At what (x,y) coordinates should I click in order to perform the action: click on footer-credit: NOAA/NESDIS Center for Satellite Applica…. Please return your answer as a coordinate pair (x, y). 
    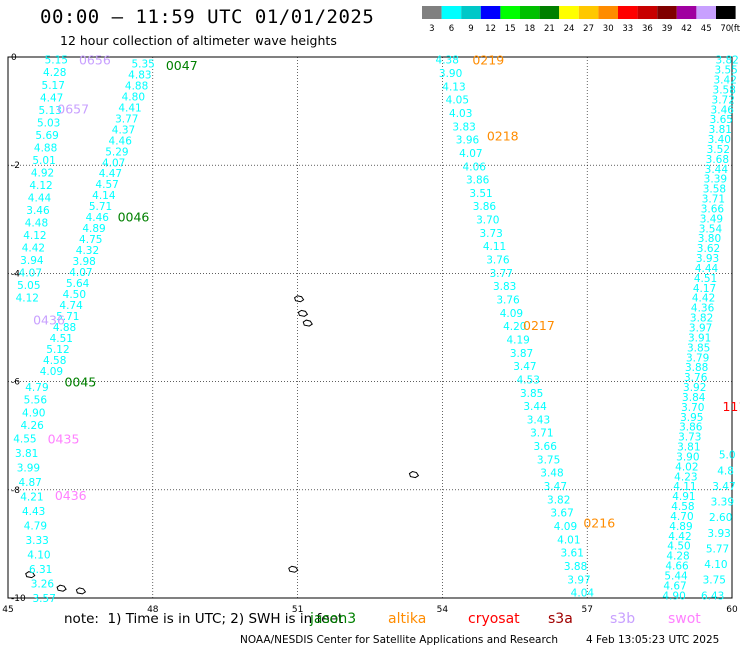
    Looking at the image, I should click on (399, 640).